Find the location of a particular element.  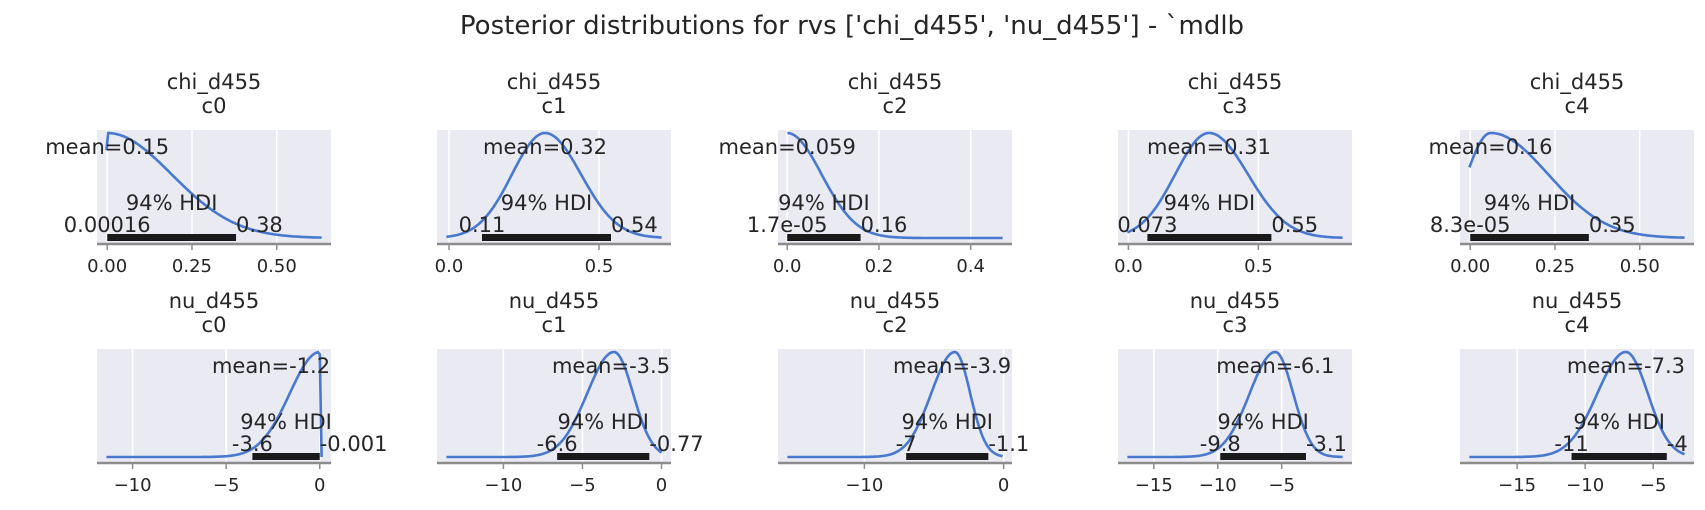

hdi-low-label: 8.3e-05 is located at coordinates (1470, 225).